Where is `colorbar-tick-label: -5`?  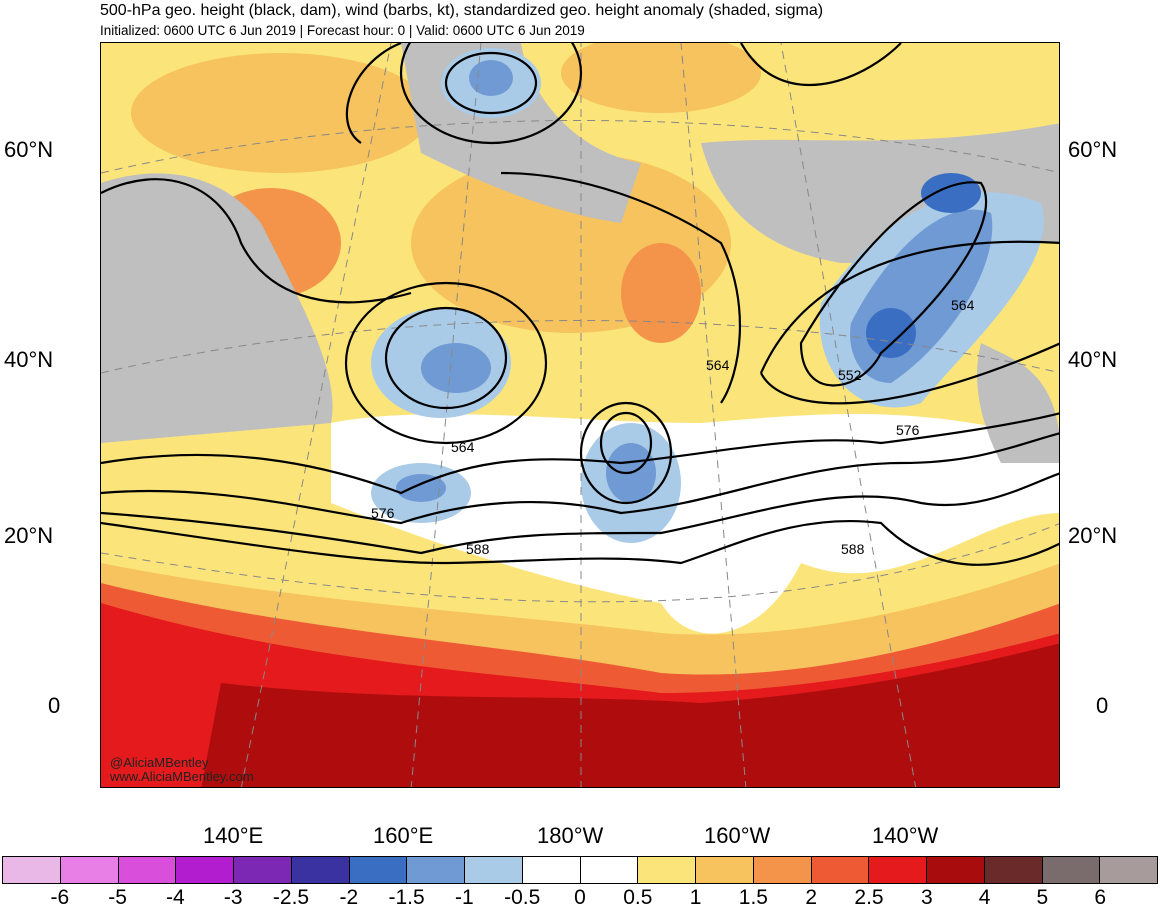 colorbar-tick-label: -5 is located at coordinates (117, 897).